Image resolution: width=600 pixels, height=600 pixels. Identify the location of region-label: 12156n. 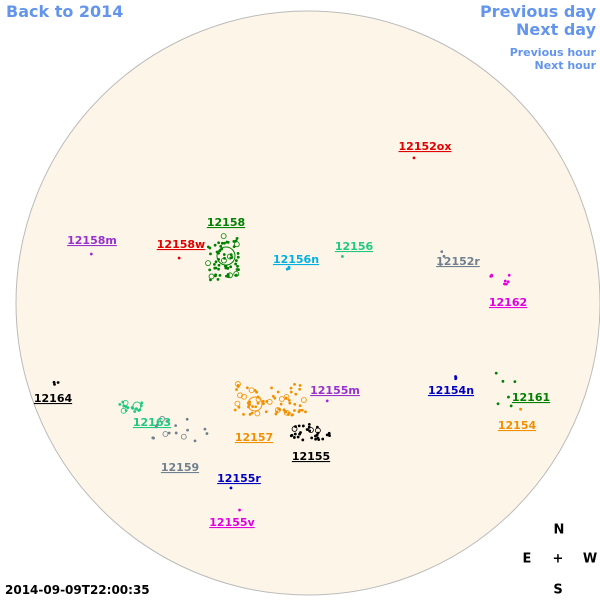
(296, 259).